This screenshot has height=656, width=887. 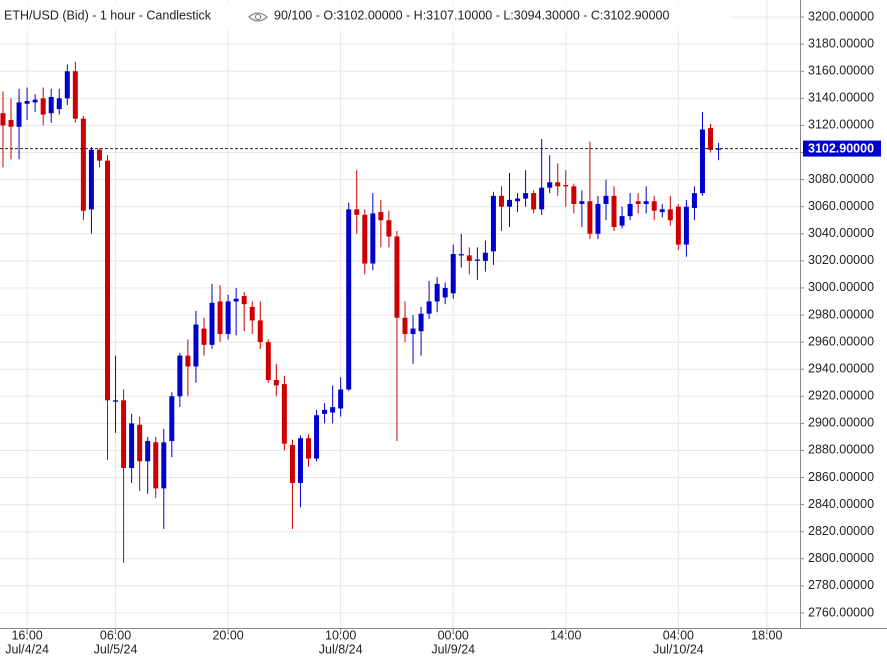 I want to click on y-tick-label: 2960.00000, so click(x=841, y=341).